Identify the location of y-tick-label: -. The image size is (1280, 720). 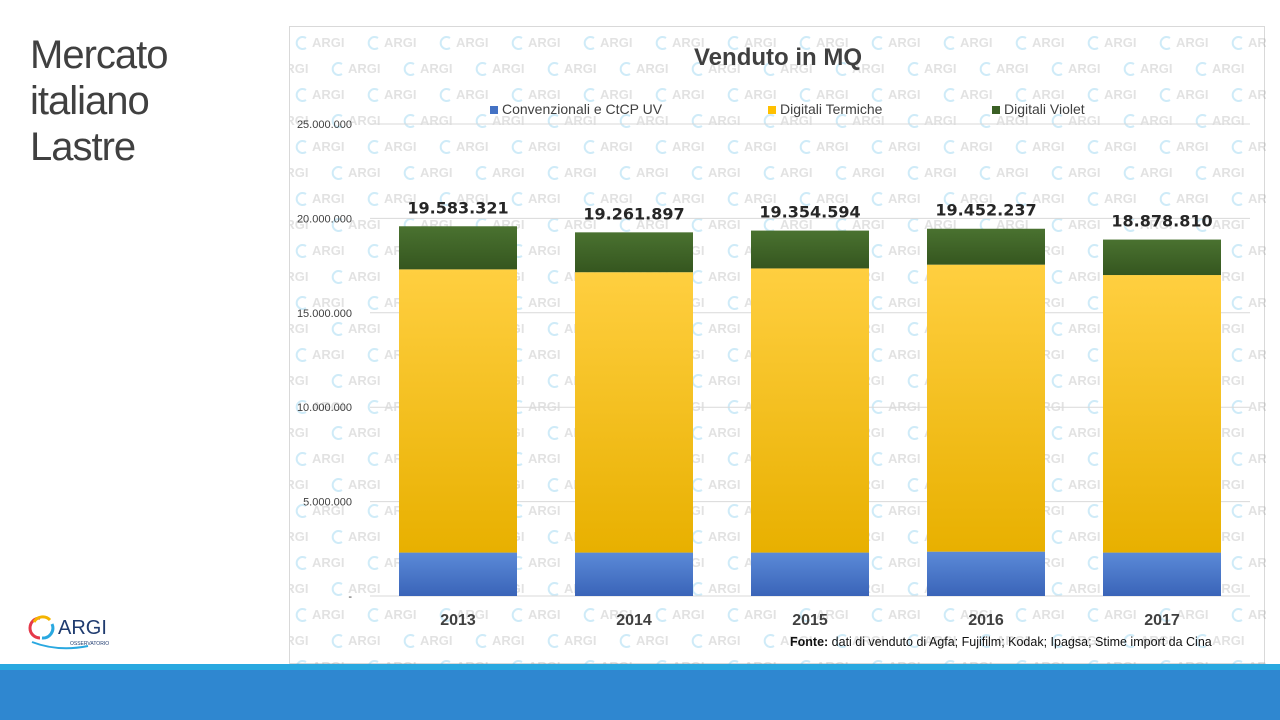
(350, 597).